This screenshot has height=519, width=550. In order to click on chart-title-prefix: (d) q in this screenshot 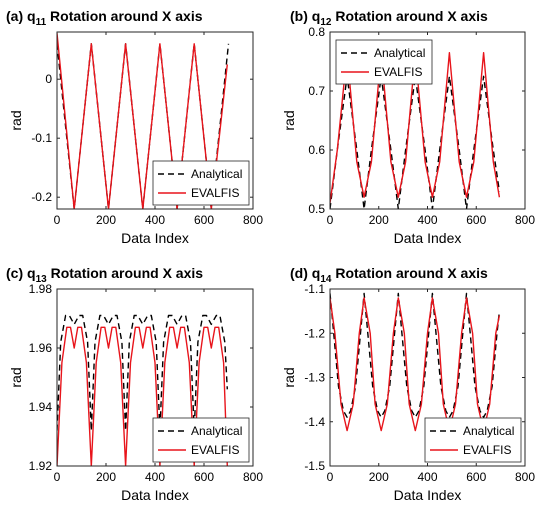, I will do `click(305, 273)`.